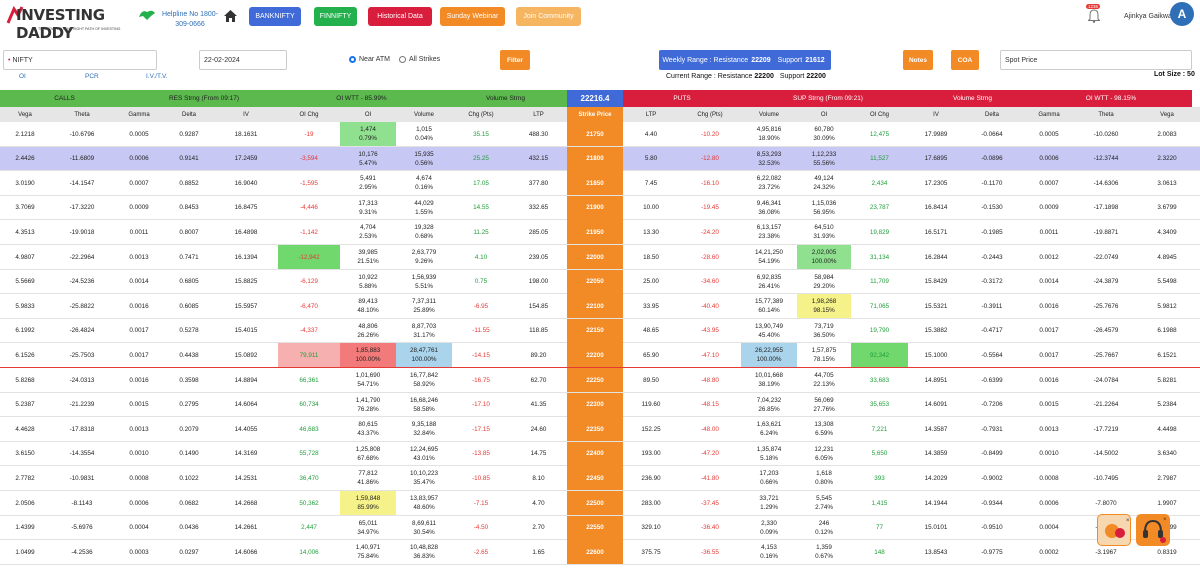 This screenshot has width=1200, height=570. I want to click on call-vega-value: 1.0499, so click(25, 552).